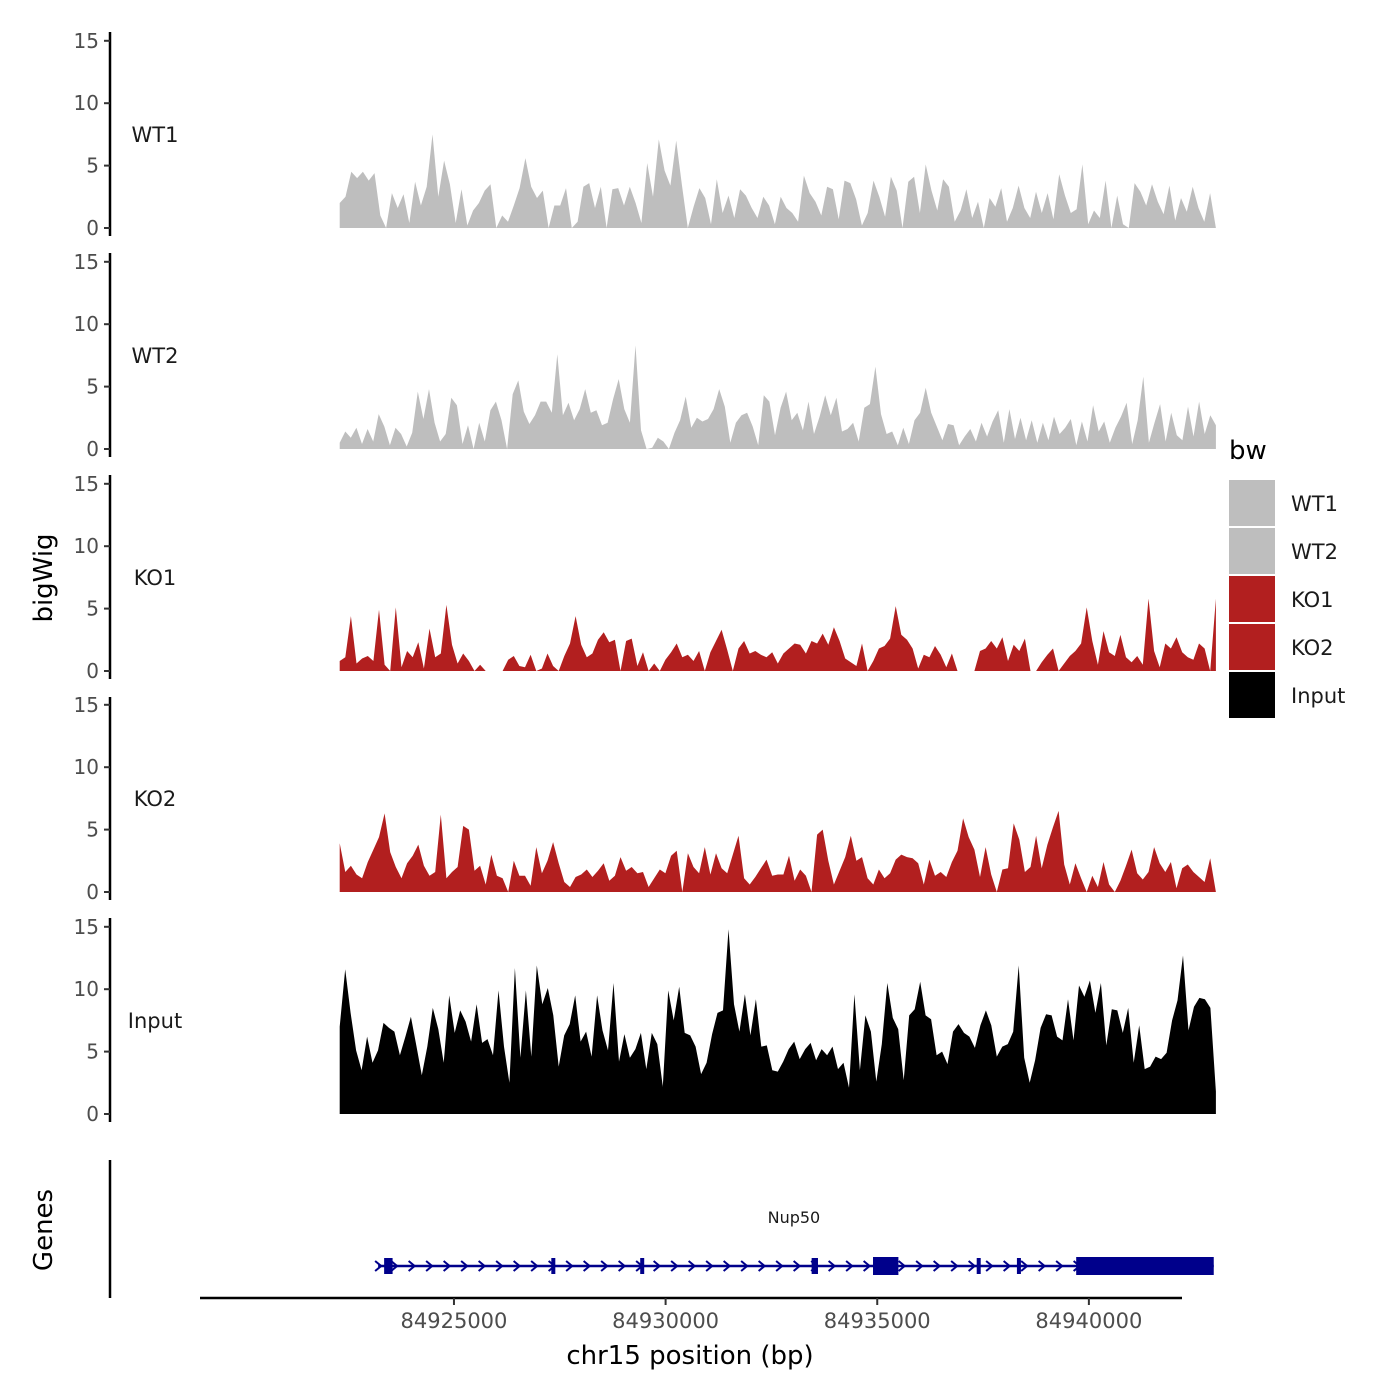  I want to click on legend-swatch-wt1, so click(1252, 503).